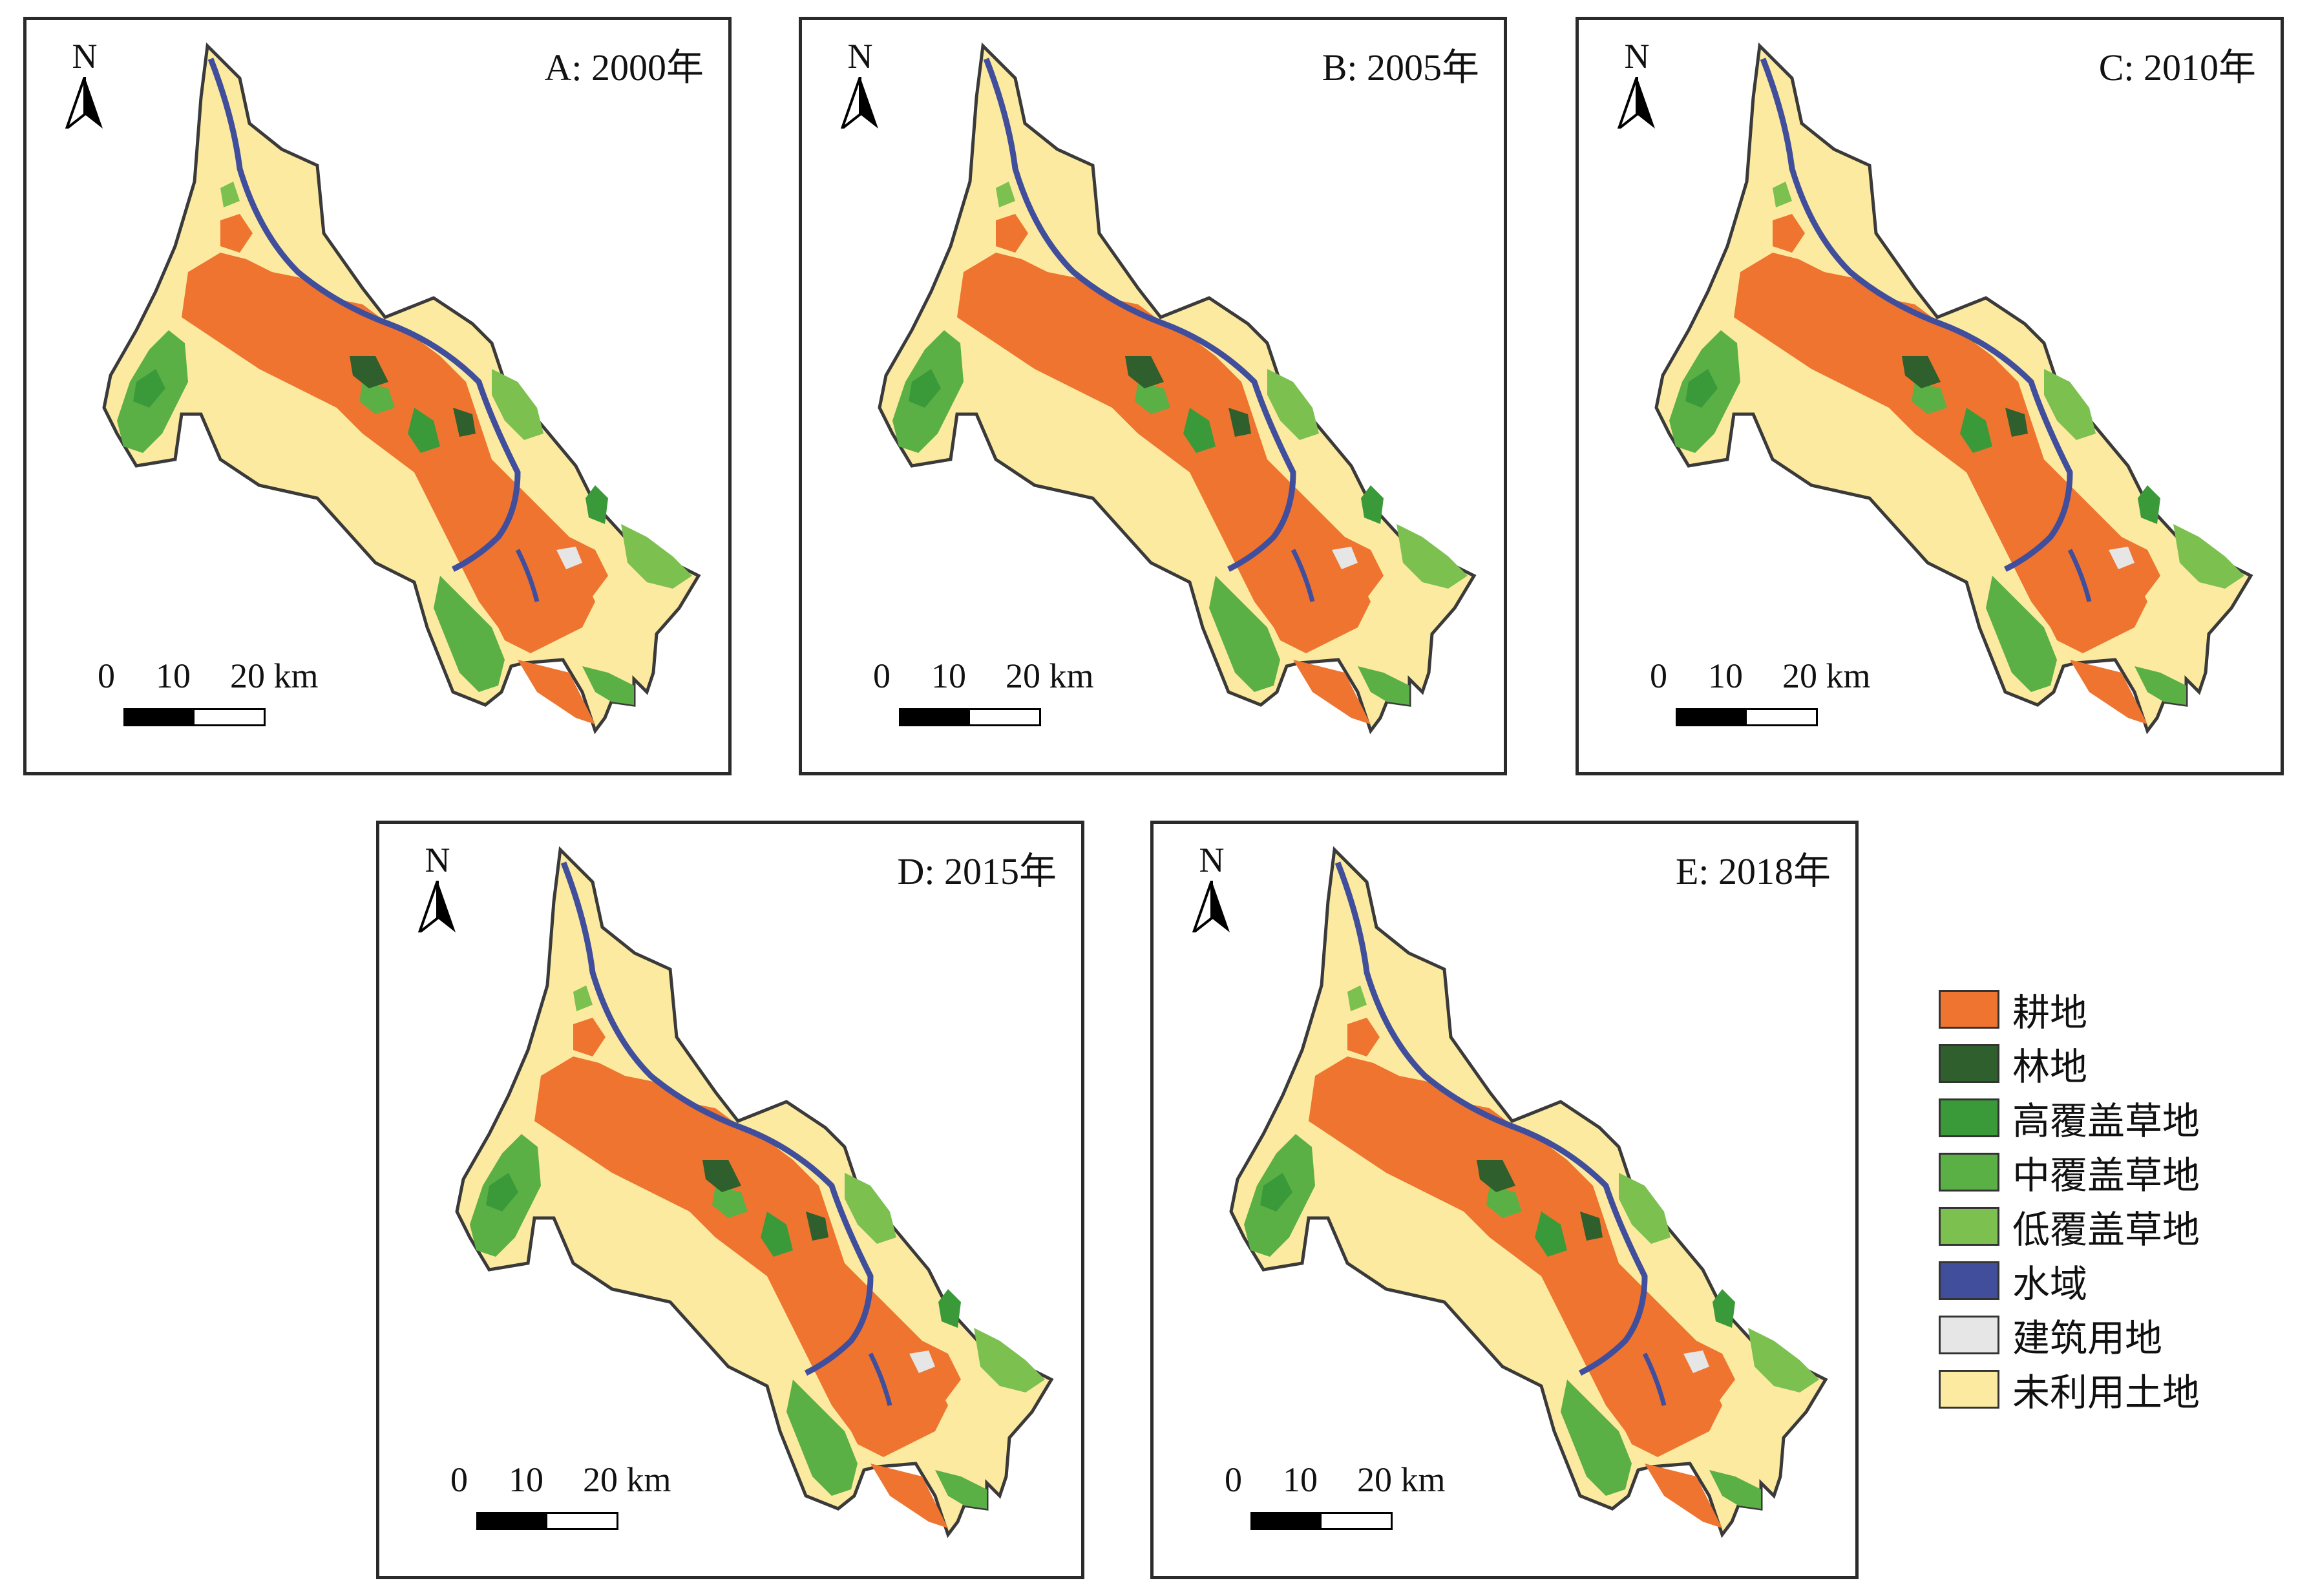 The height and width of the screenshot is (1596, 2298). Describe the element at coordinates (2050, 1067) in the screenshot. I see `legend-label: 林地` at that location.